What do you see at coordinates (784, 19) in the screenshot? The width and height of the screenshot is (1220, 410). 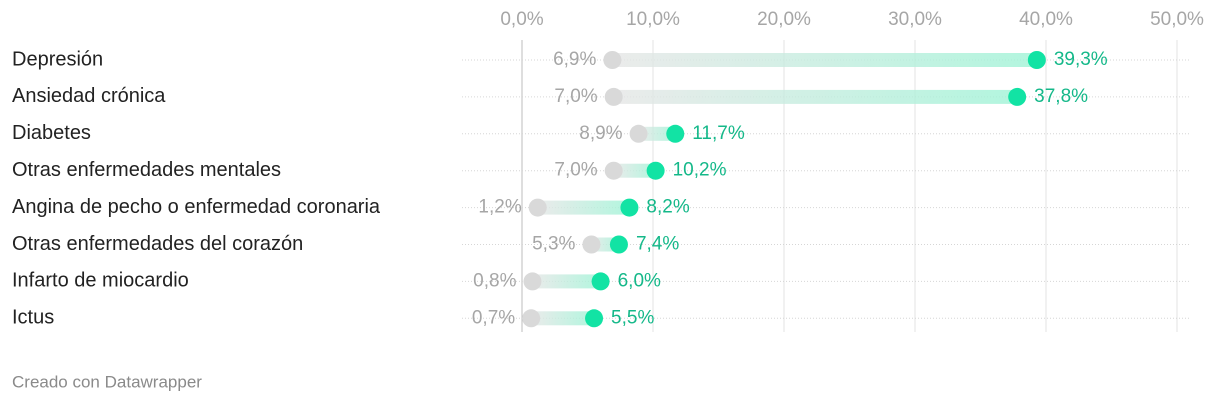 I see `x-tick-label: 20,0%` at bounding box center [784, 19].